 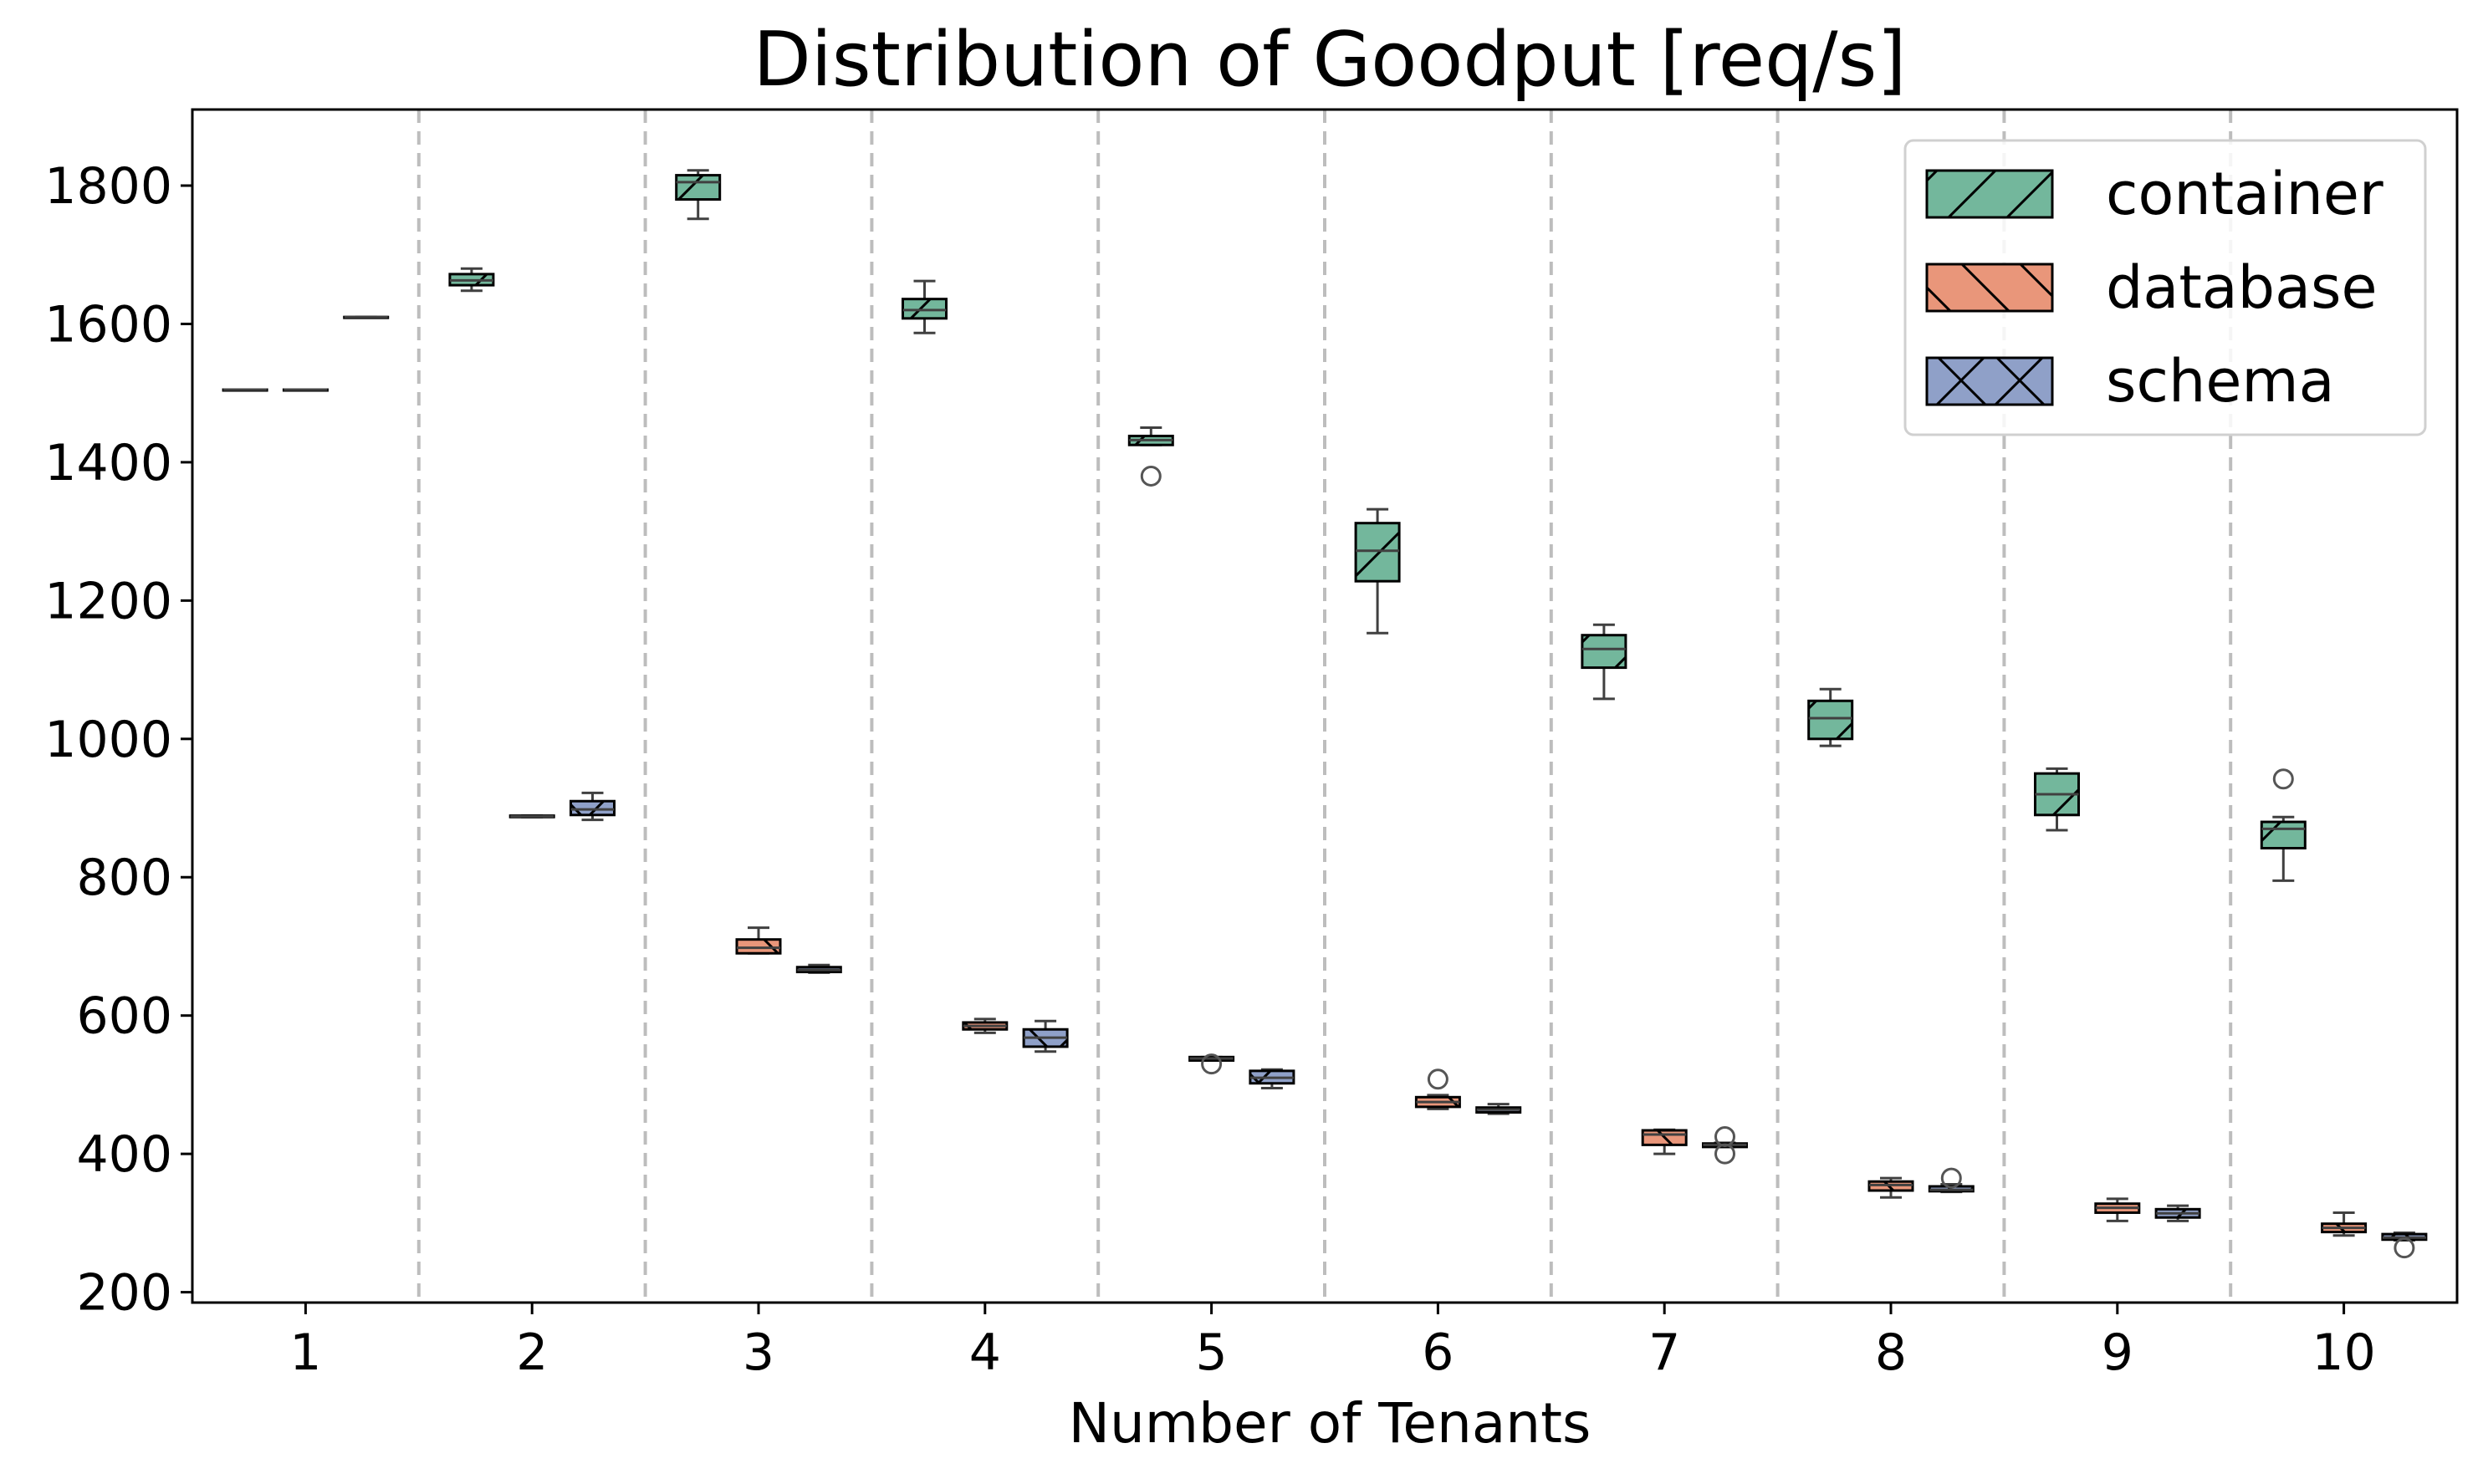 What do you see at coordinates (2244, 194) in the screenshot?
I see `legend-label: container` at bounding box center [2244, 194].